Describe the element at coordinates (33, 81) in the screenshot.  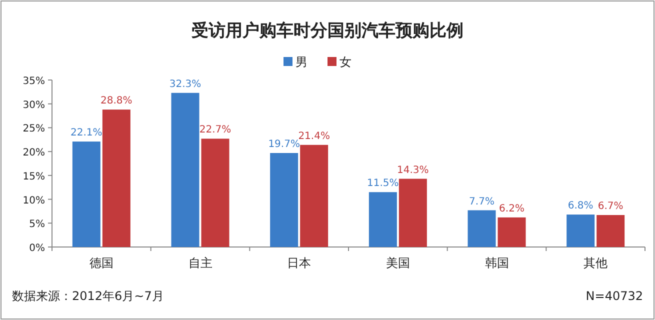
I see `y-tick-label: 35%` at that location.